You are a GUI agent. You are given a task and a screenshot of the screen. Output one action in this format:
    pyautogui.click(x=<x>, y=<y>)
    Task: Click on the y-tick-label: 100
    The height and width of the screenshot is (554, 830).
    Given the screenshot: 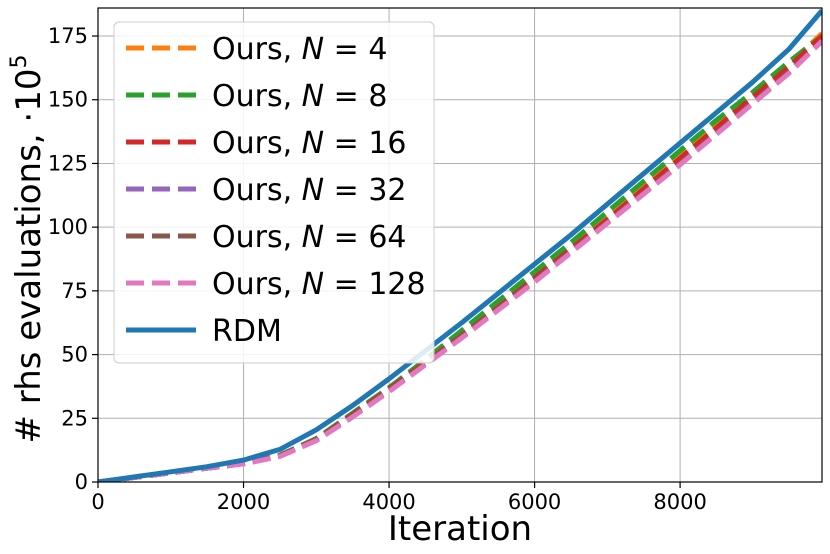 What is the action you would take?
    pyautogui.click(x=68, y=227)
    